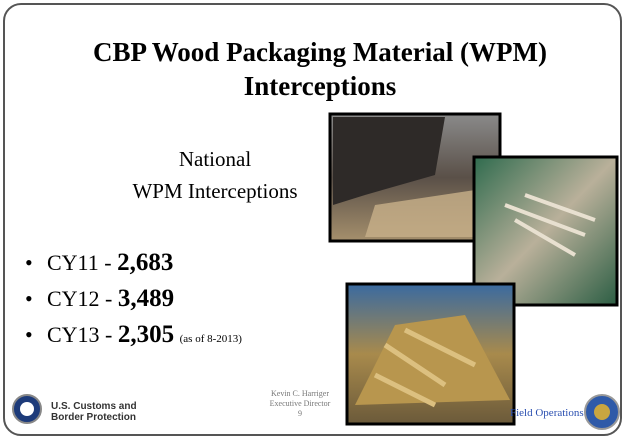 This screenshot has height=443, width=629. What do you see at coordinates (146, 298) in the screenshot?
I see `bullet-value: 3,489` at bounding box center [146, 298].